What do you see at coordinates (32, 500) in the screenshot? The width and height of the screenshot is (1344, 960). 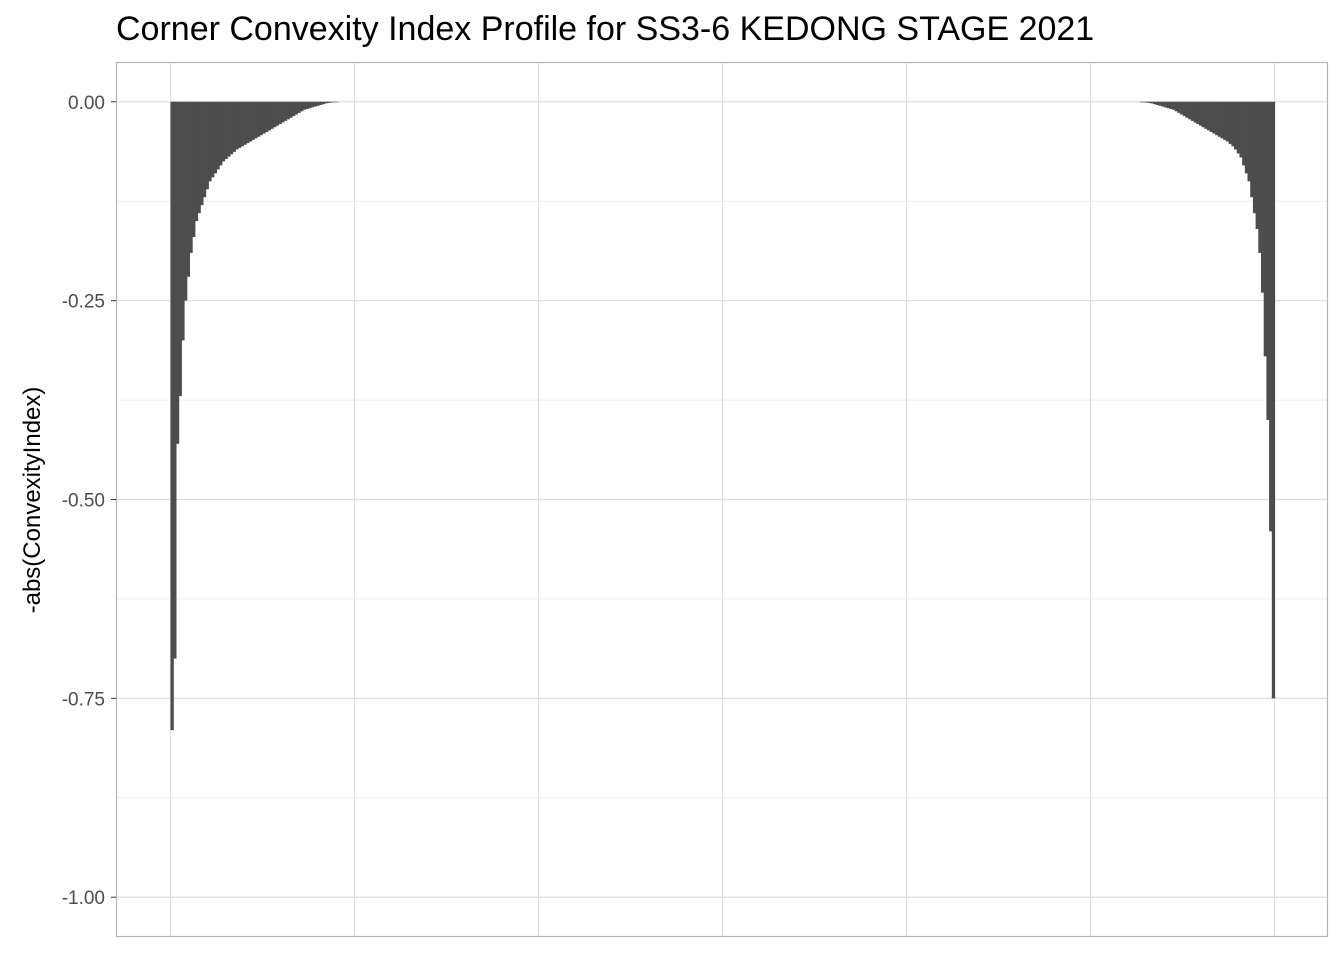 I see `y-axis-label: -abs(ConvexityIndex)` at bounding box center [32, 500].